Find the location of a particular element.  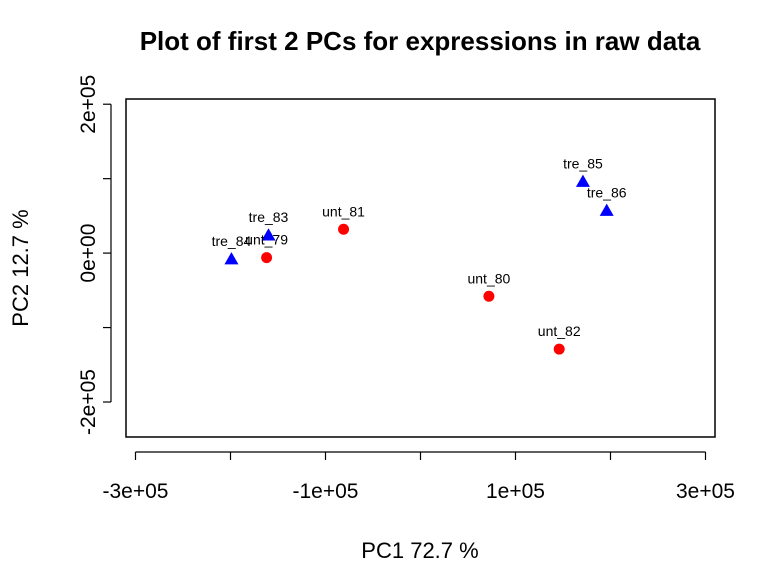

x-tick-label: -3e+05 is located at coordinates (136, 491).